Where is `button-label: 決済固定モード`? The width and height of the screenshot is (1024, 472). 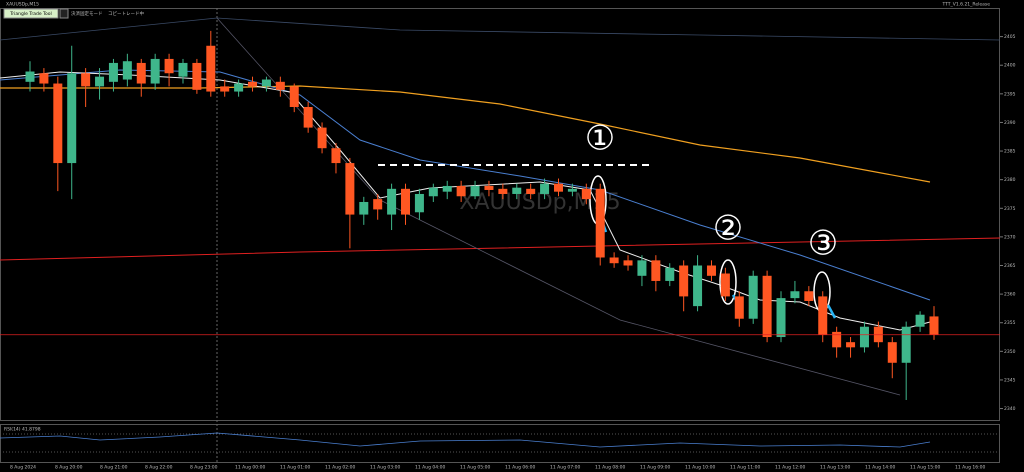 button-label: 決済固定モード is located at coordinates (87, 13).